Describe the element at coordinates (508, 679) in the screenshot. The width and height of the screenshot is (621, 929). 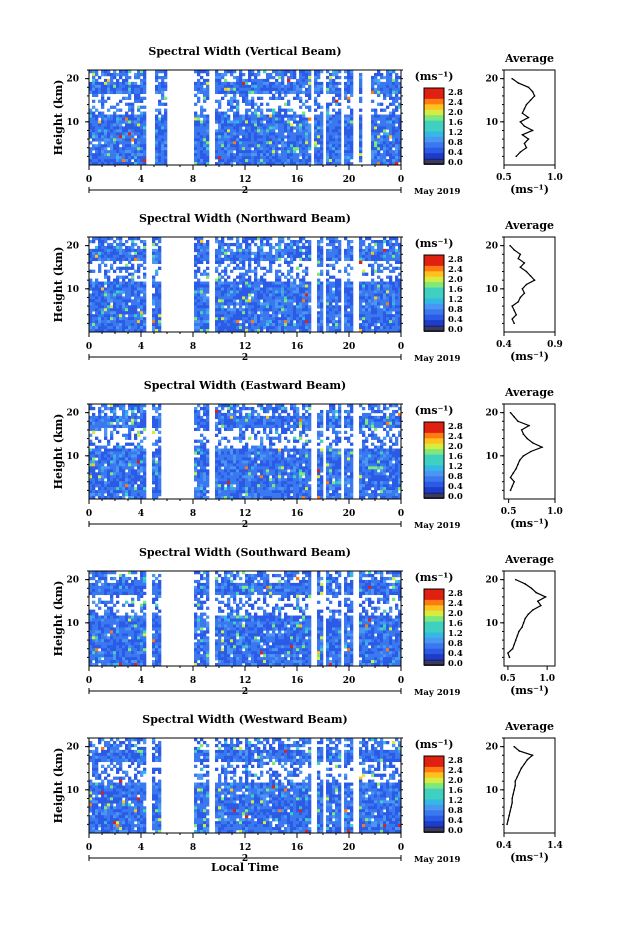
I see `average-x-tick-label: 0.5` at that location.